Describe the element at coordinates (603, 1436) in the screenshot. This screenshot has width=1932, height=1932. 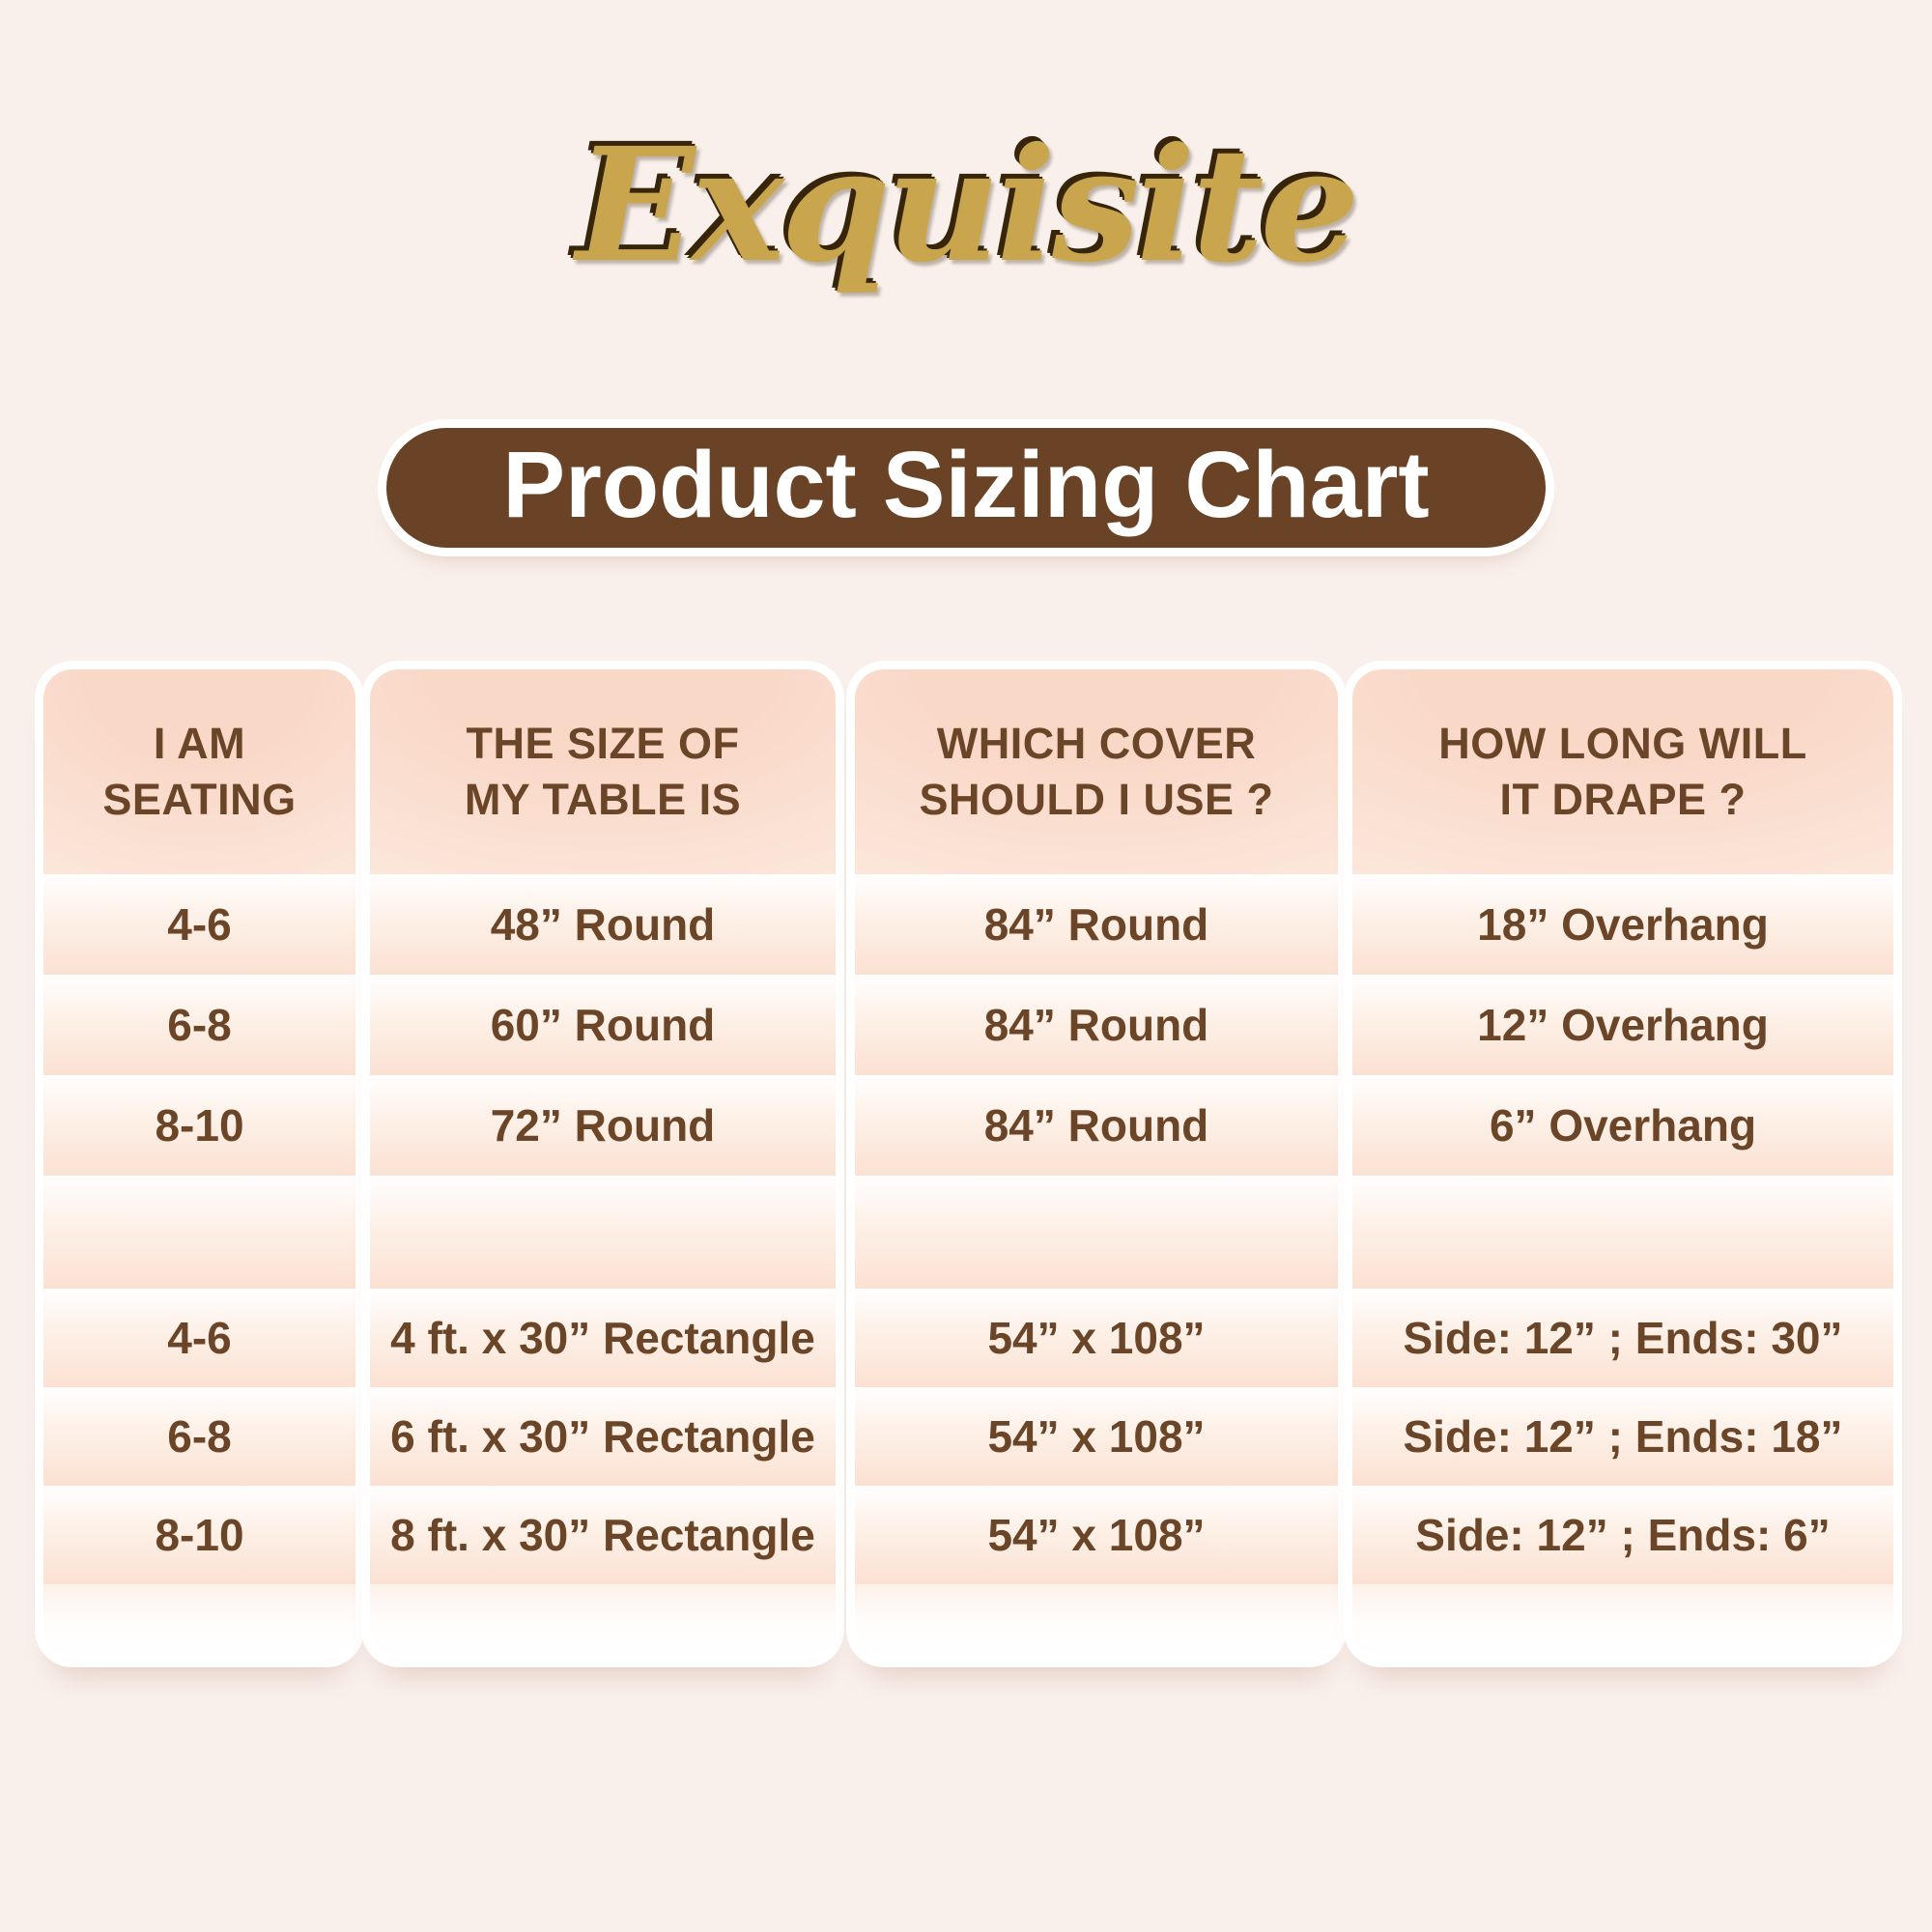
I see `table-cell: 6 ft. x 30” Rectangle` at that location.